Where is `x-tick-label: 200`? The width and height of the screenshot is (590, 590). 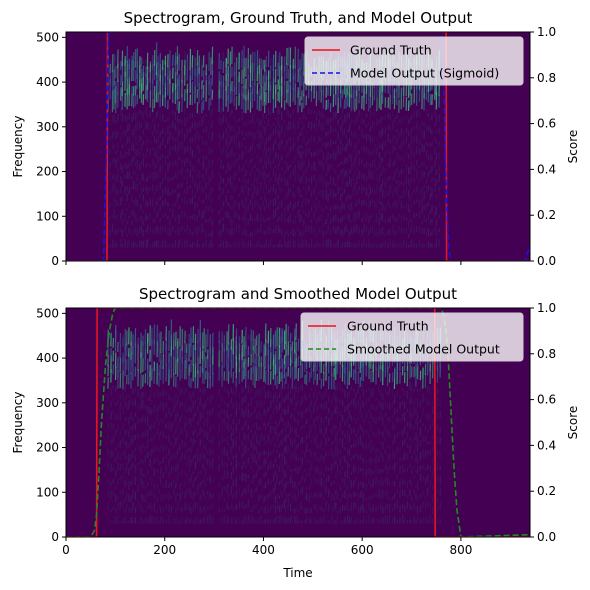
x-tick-label: 200 is located at coordinates (164, 550).